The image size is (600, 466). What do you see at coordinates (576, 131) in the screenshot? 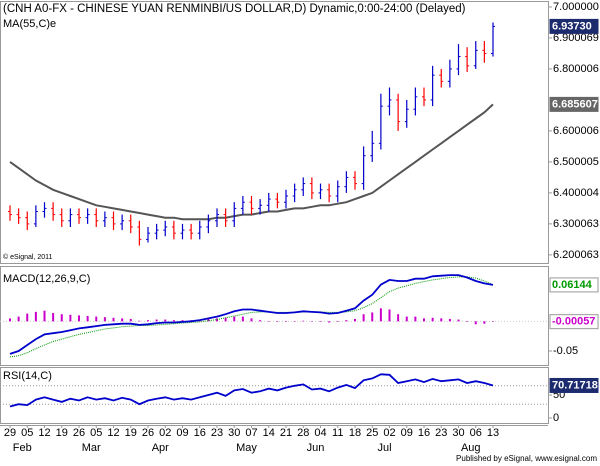
I see `y-tick-label: 6.600006` at bounding box center [576, 131].